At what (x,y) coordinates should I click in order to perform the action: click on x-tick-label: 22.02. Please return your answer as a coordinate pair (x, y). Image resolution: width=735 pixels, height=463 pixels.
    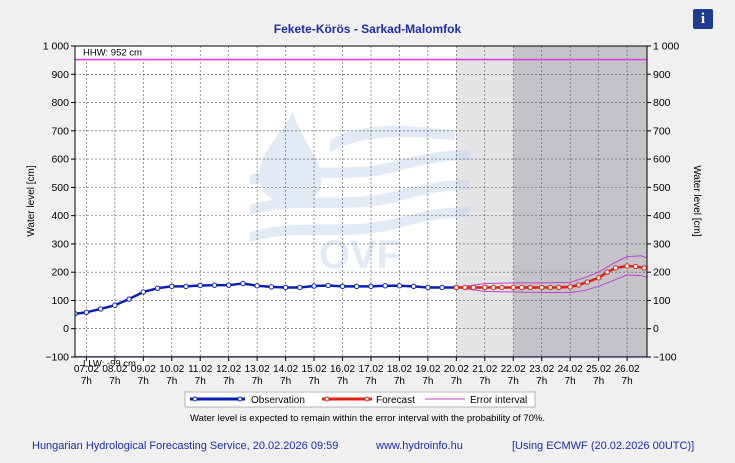
    Looking at the image, I should click on (513, 369).